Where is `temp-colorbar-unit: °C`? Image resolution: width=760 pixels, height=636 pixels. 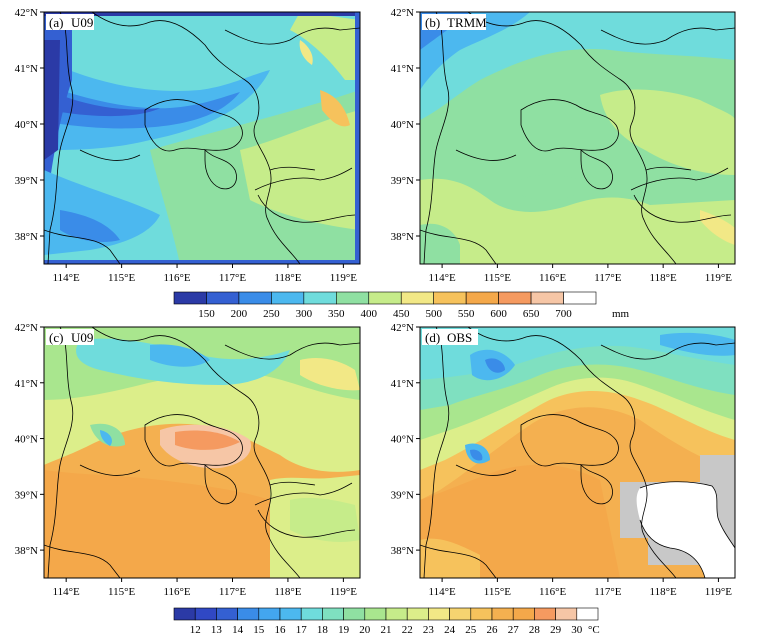 temp-colorbar-unit: °C is located at coordinates (594, 630).